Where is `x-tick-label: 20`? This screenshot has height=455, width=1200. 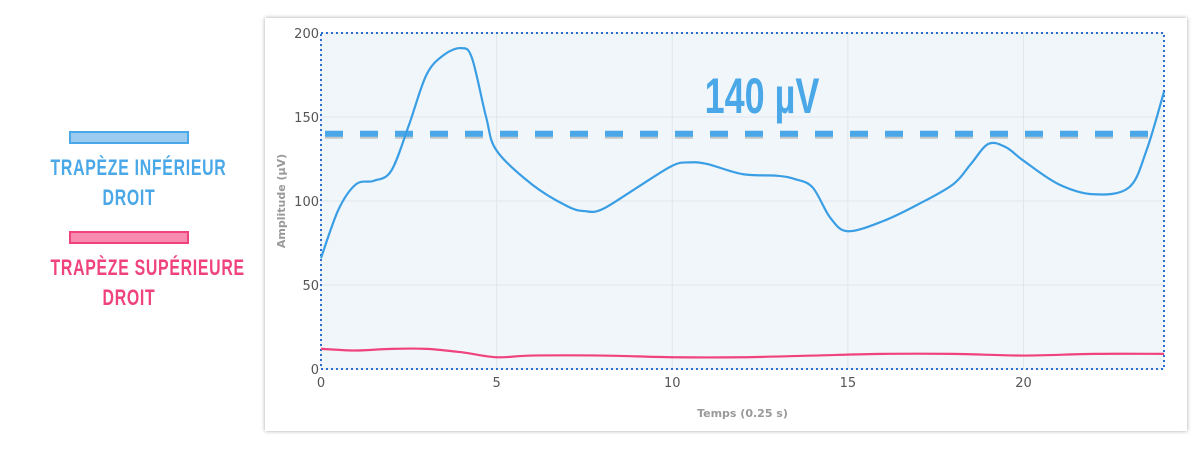
x-tick-label: 20 is located at coordinates (1023, 383).